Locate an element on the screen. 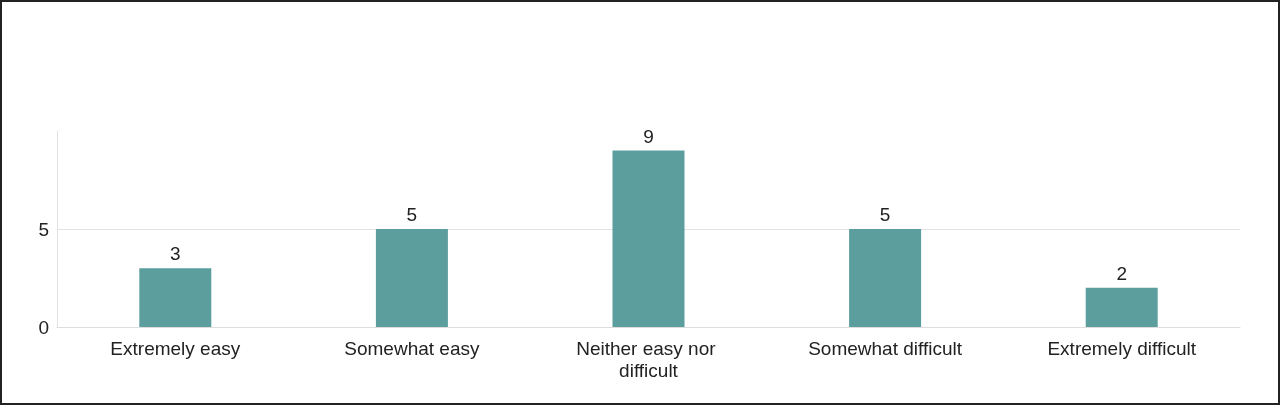 The width and height of the screenshot is (1280, 405). x-tick-label: Extremely easy is located at coordinates (175, 348).